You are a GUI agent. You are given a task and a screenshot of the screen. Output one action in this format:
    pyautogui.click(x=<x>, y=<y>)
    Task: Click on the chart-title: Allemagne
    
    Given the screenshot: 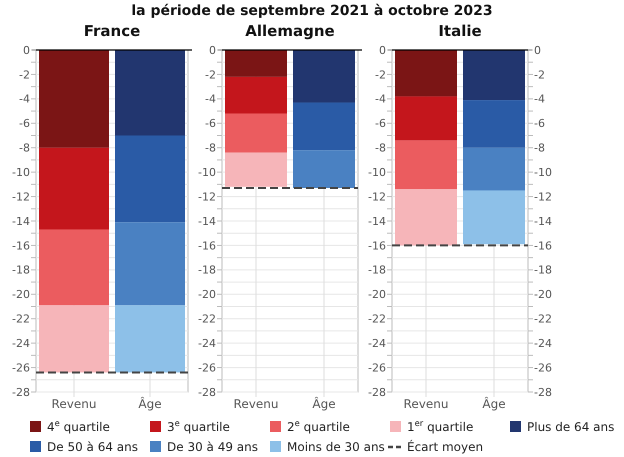 What is the action you would take?
    pyautogui.click(x=290, y=31)
    